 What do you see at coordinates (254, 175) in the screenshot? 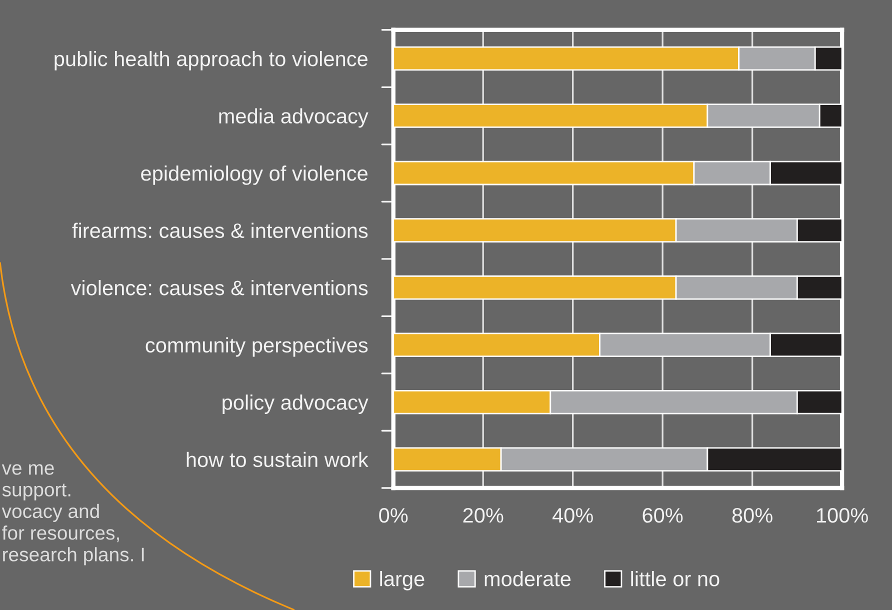
I see `y-tick-label: epidemiology of violence` at bounding box center [254, 175].